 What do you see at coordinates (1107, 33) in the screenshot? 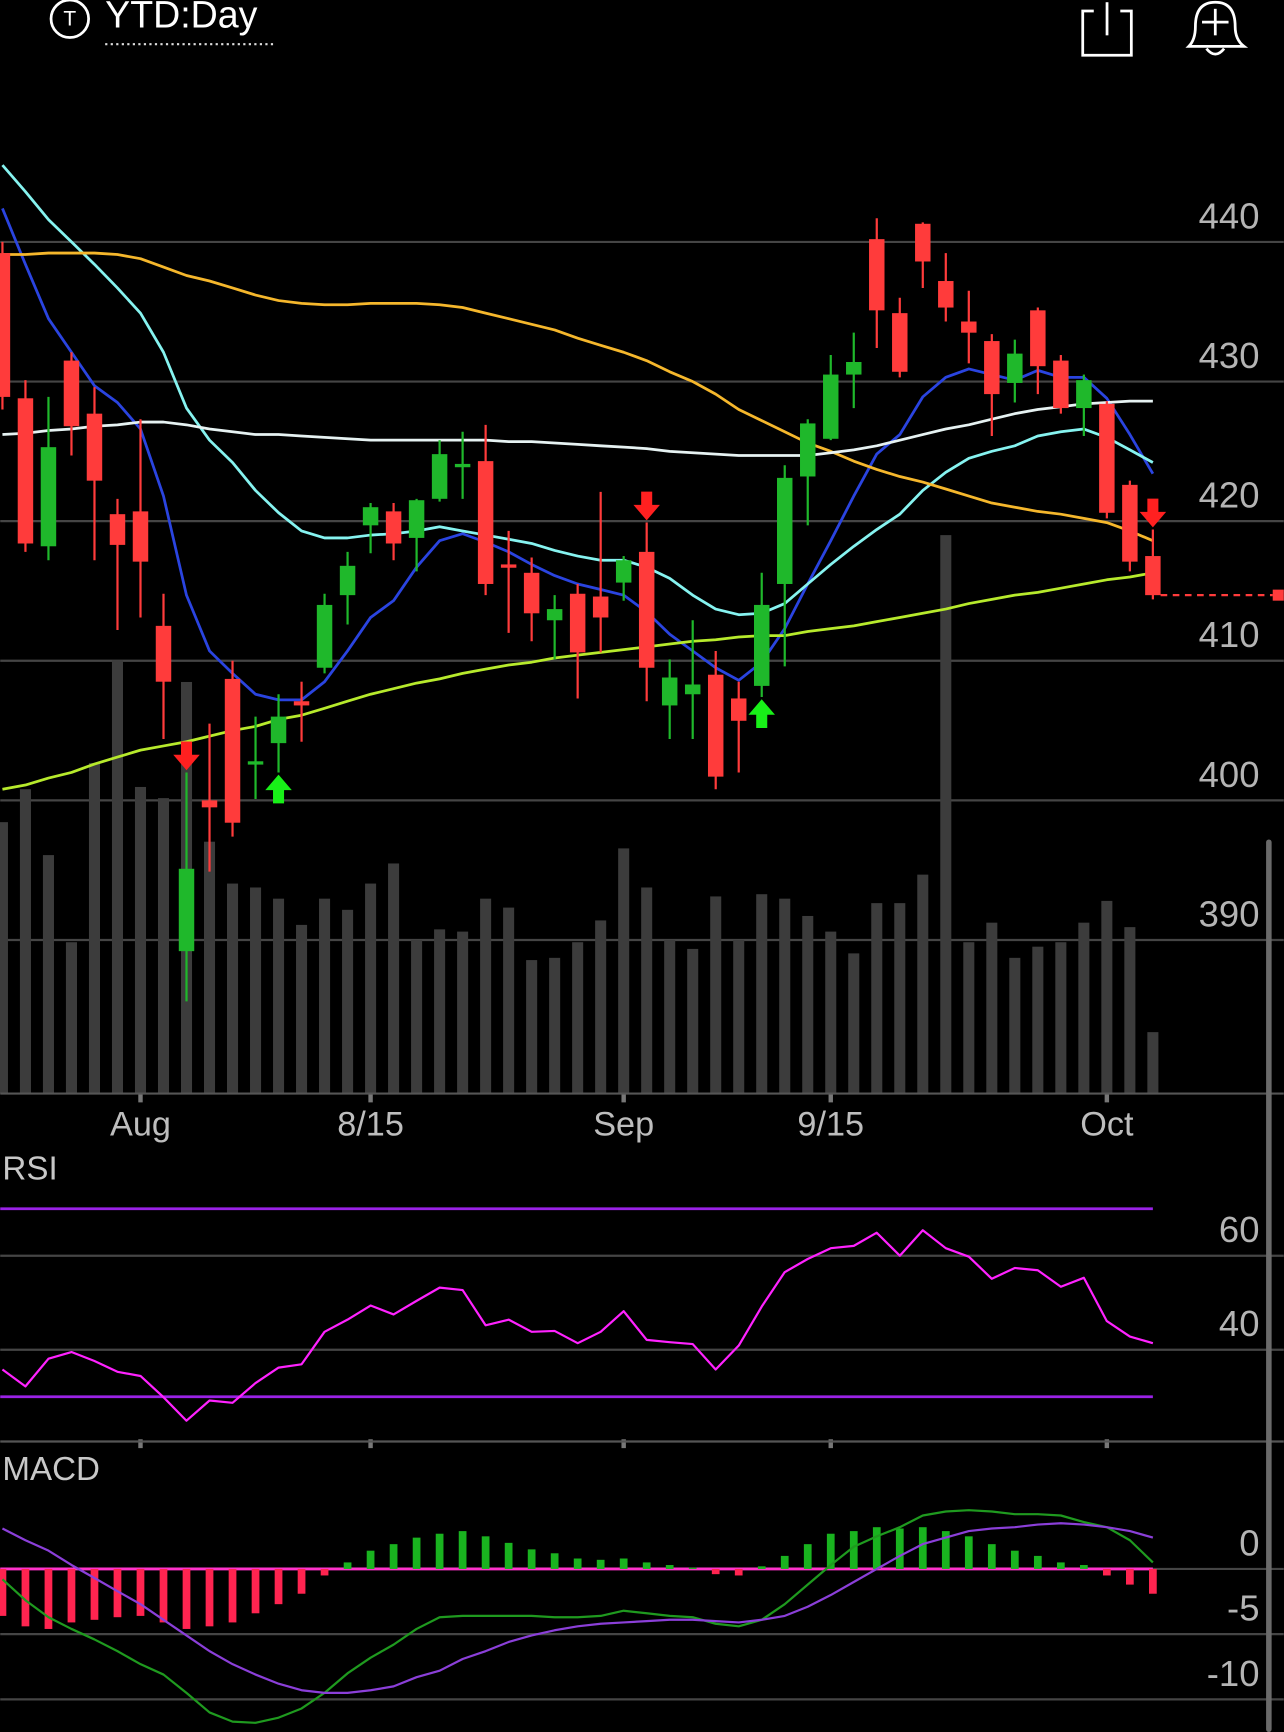
I see `share-icon` at bounding box center [1107, 33].